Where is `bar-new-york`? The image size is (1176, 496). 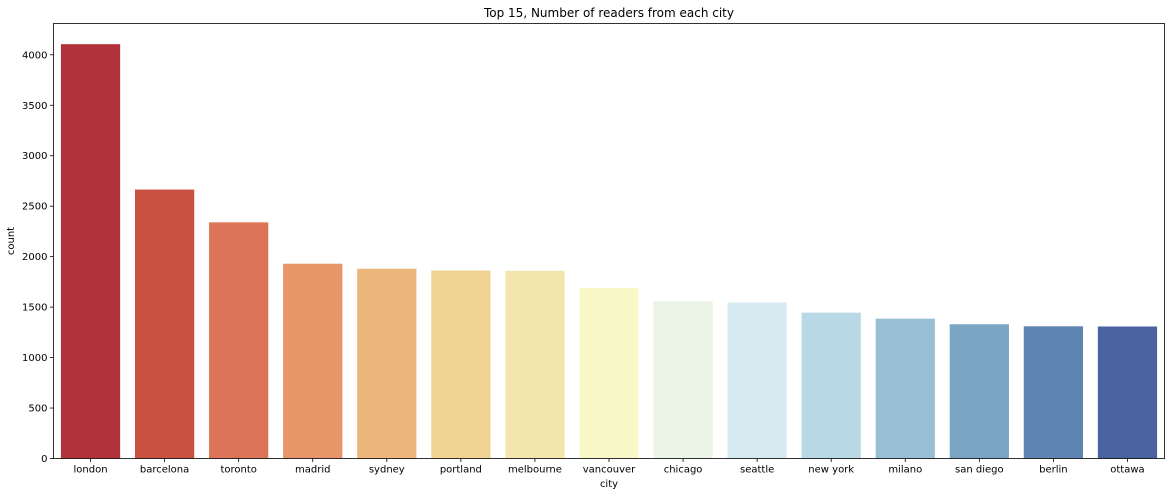
bar-new-york is located at coordinates (831, 385).